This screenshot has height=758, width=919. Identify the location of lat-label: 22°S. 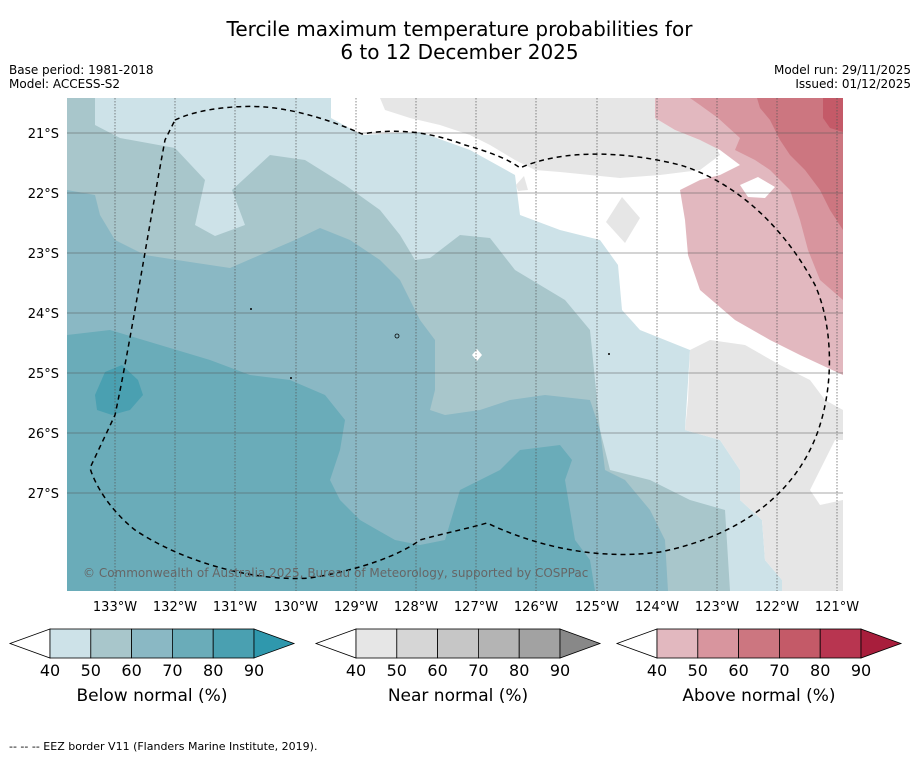
(43, 194).